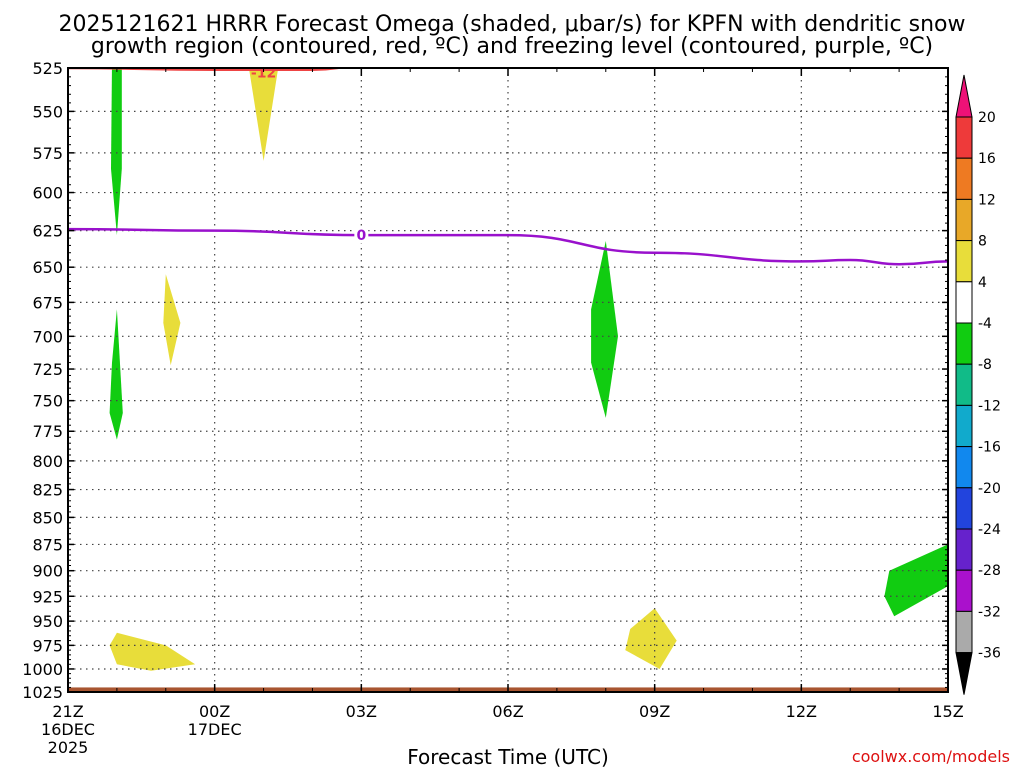  I want to click on colorbar-label: -16, so click(989, 448).